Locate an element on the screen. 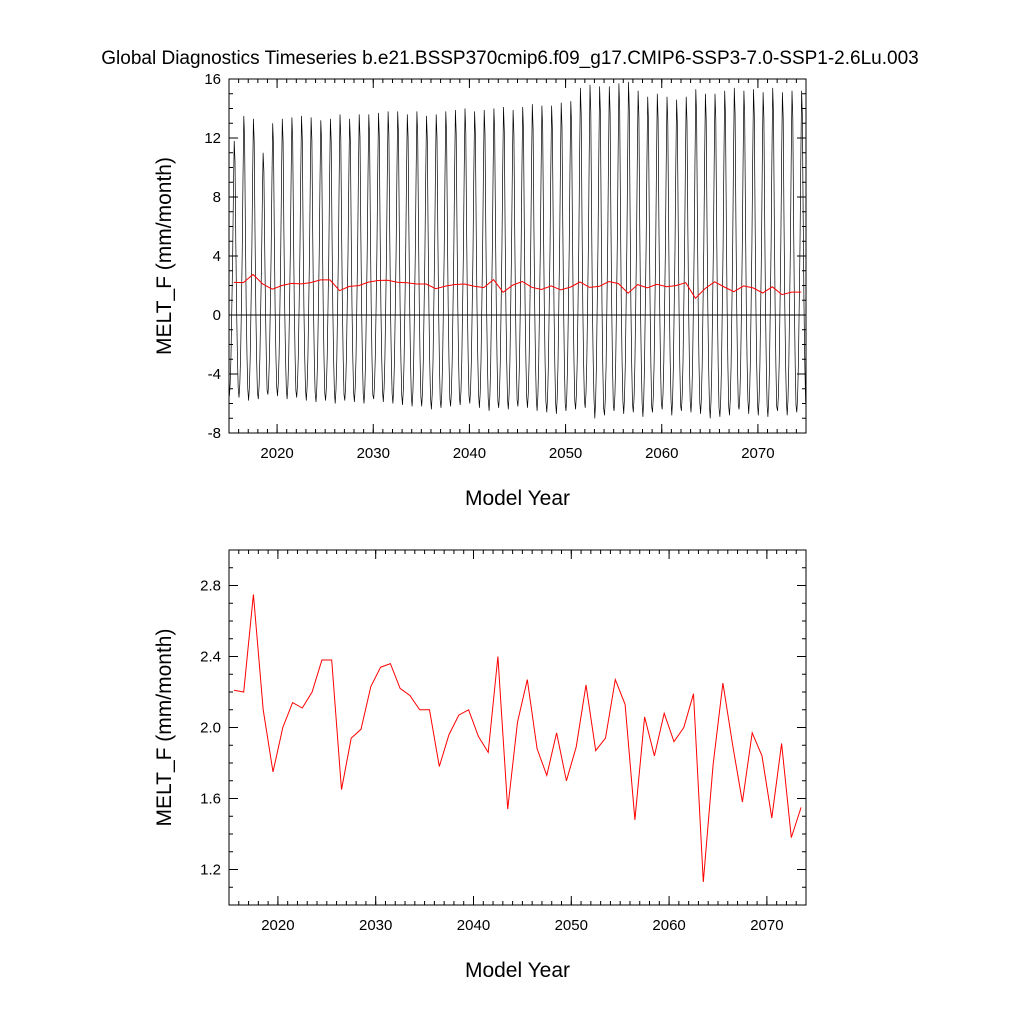  top-y-tick-label: 0 is located at coordinates (217, 315).